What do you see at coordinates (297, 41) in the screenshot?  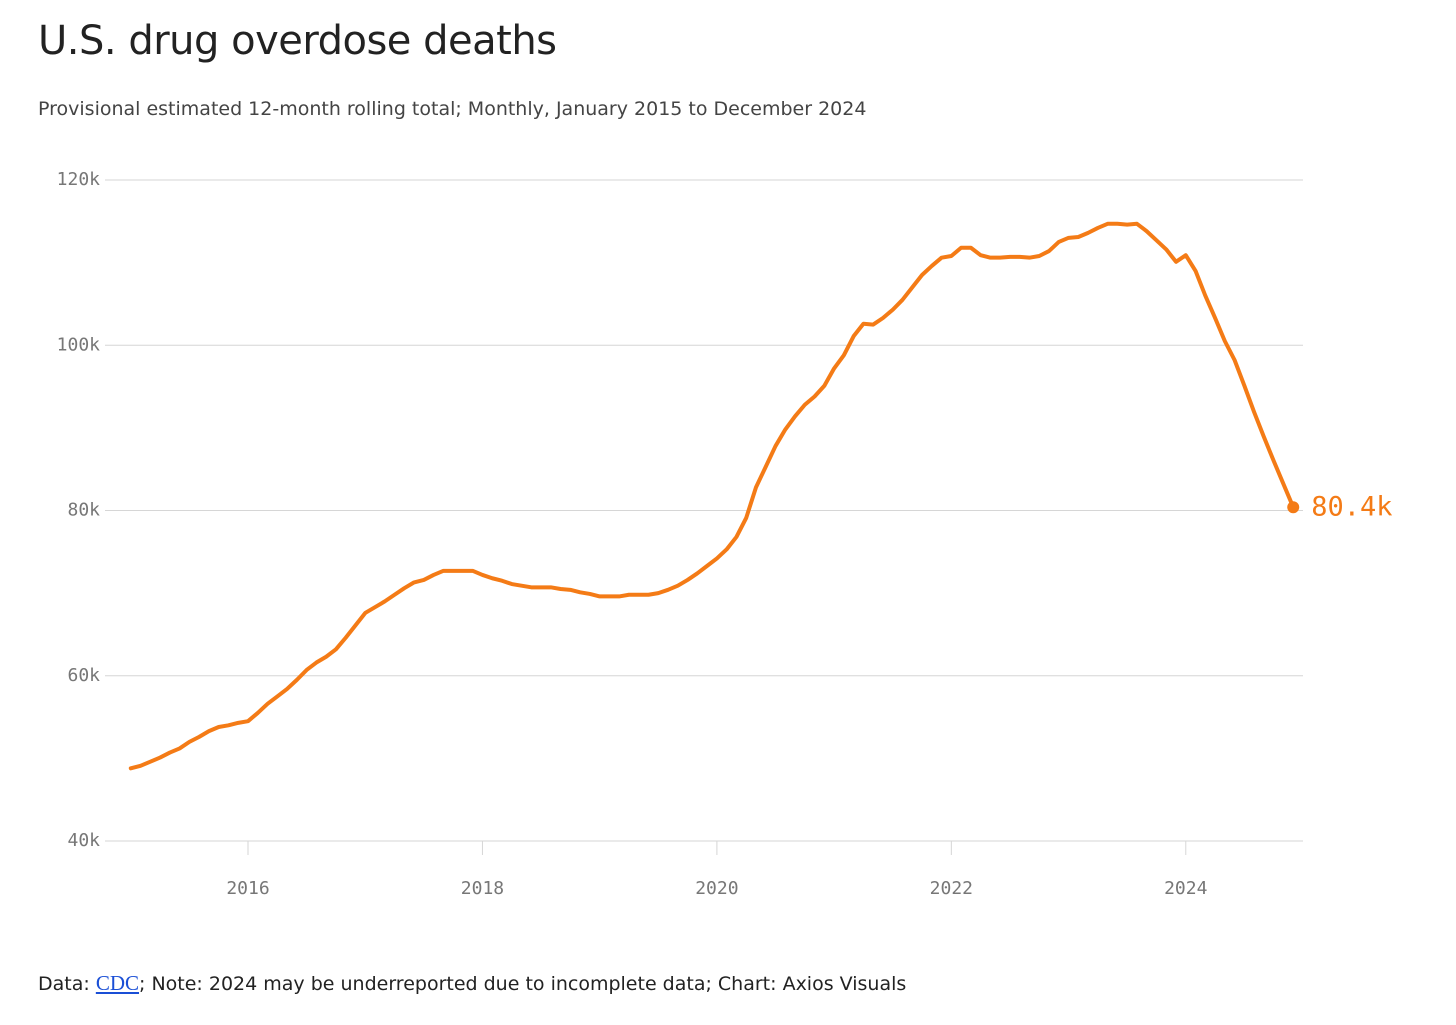 I see `chart-title: U.S. drug overdose deaths` at bounding box center [297, 41].